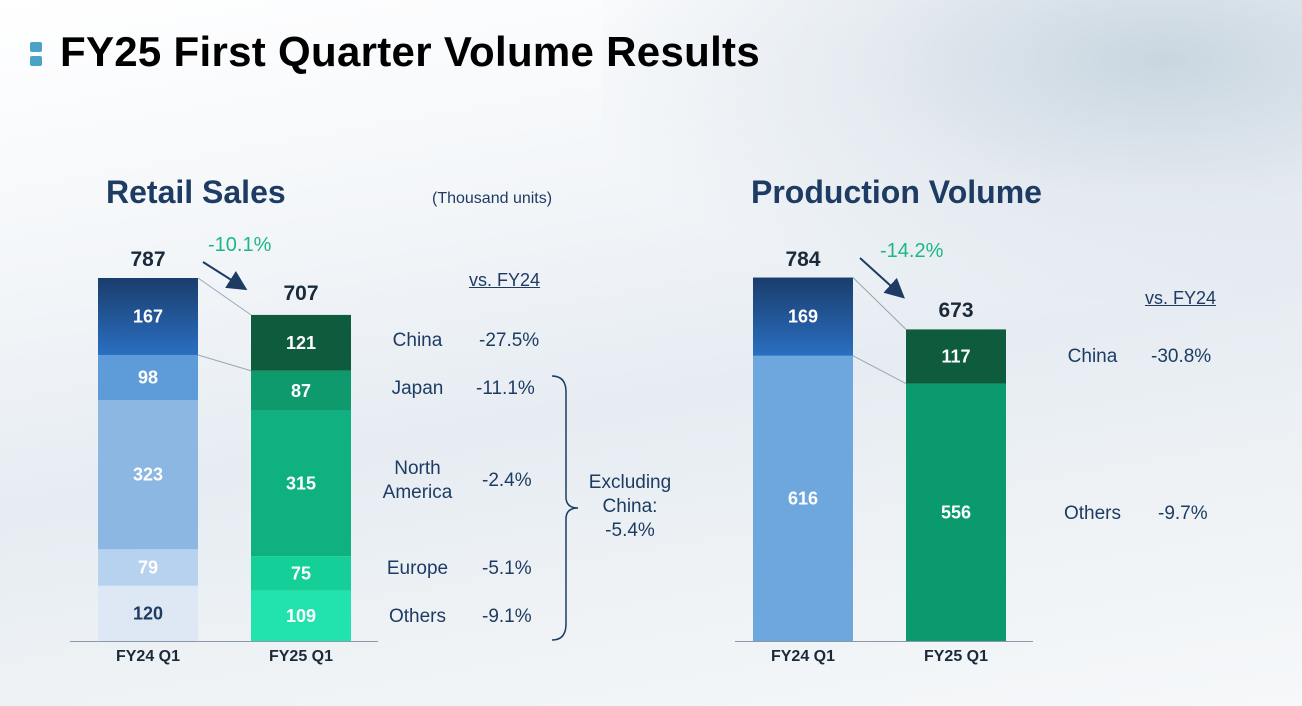 This screenshot has width=1302, height=706. What do you see at coordinates (301, 656) in the screenshot?
I see `retail-axis-fy25: FY25 Q1` at bounding box center [301, 656].